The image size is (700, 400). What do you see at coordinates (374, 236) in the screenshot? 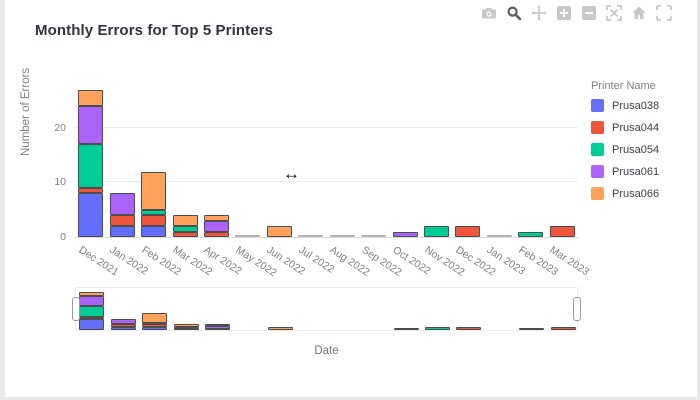
I see `zero-bar-sep-2022` at bounding box center [374, 236].